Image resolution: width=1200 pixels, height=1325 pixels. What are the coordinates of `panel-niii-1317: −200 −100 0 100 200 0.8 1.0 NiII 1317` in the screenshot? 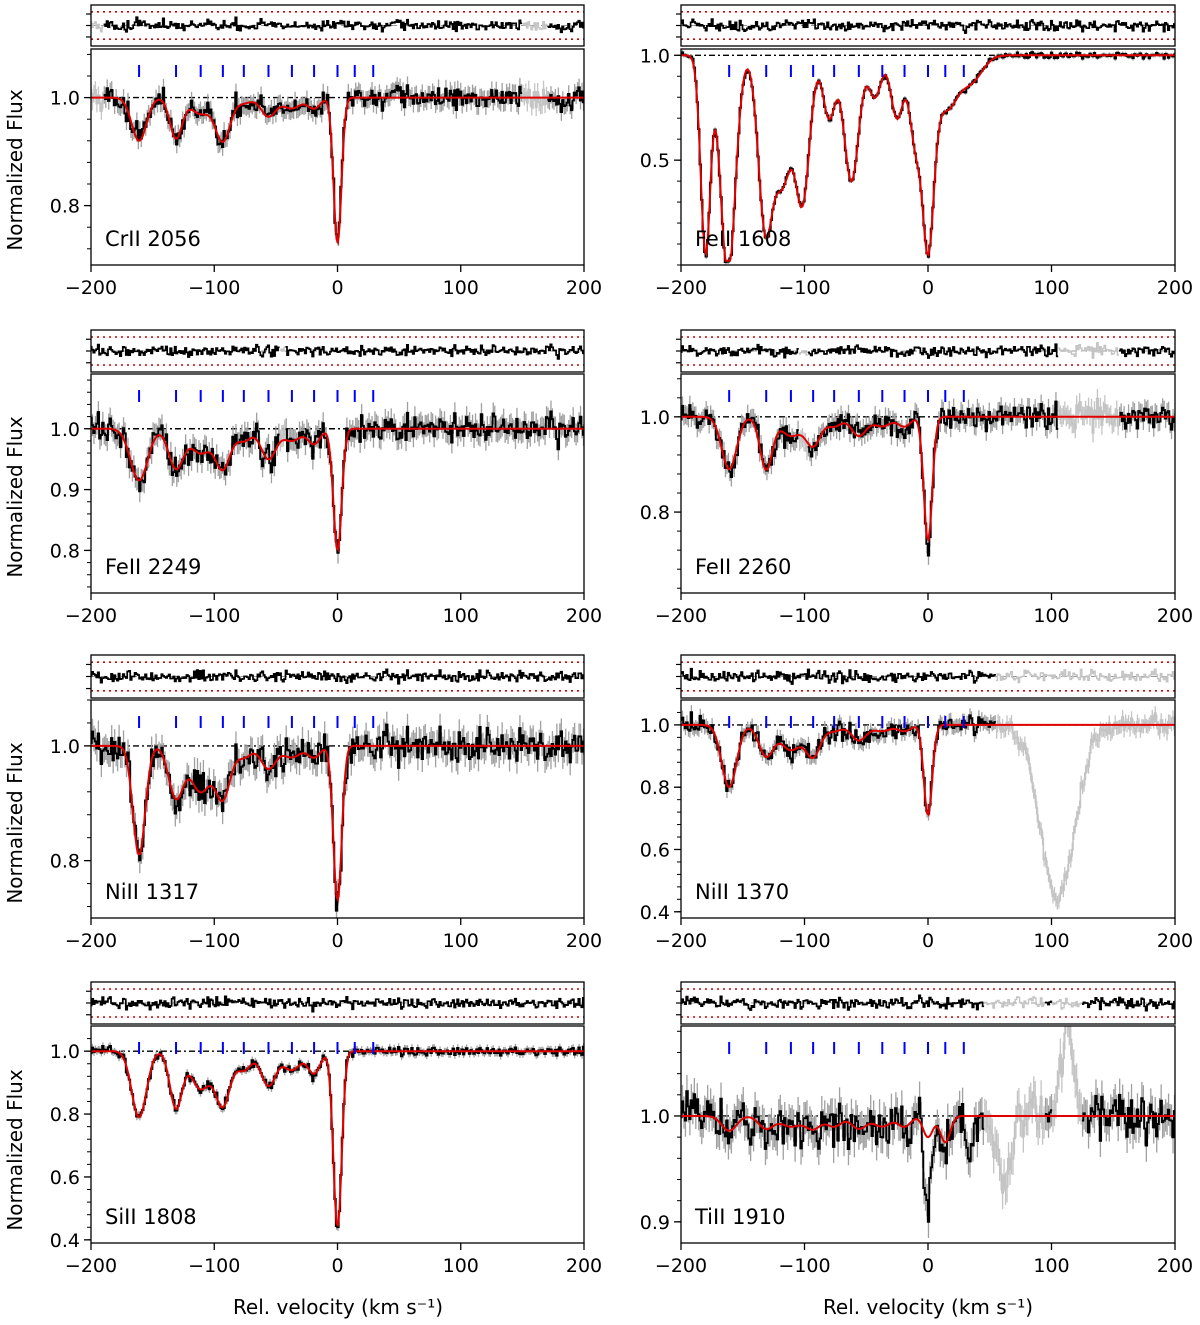 It's located at (326, 803).